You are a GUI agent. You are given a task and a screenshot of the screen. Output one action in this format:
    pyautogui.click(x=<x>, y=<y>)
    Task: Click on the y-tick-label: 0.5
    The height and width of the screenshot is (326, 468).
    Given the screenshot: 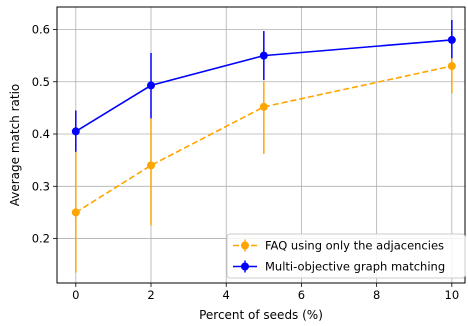 What is the action you would take?
    pyautogui.click(x=41, y=82)
    